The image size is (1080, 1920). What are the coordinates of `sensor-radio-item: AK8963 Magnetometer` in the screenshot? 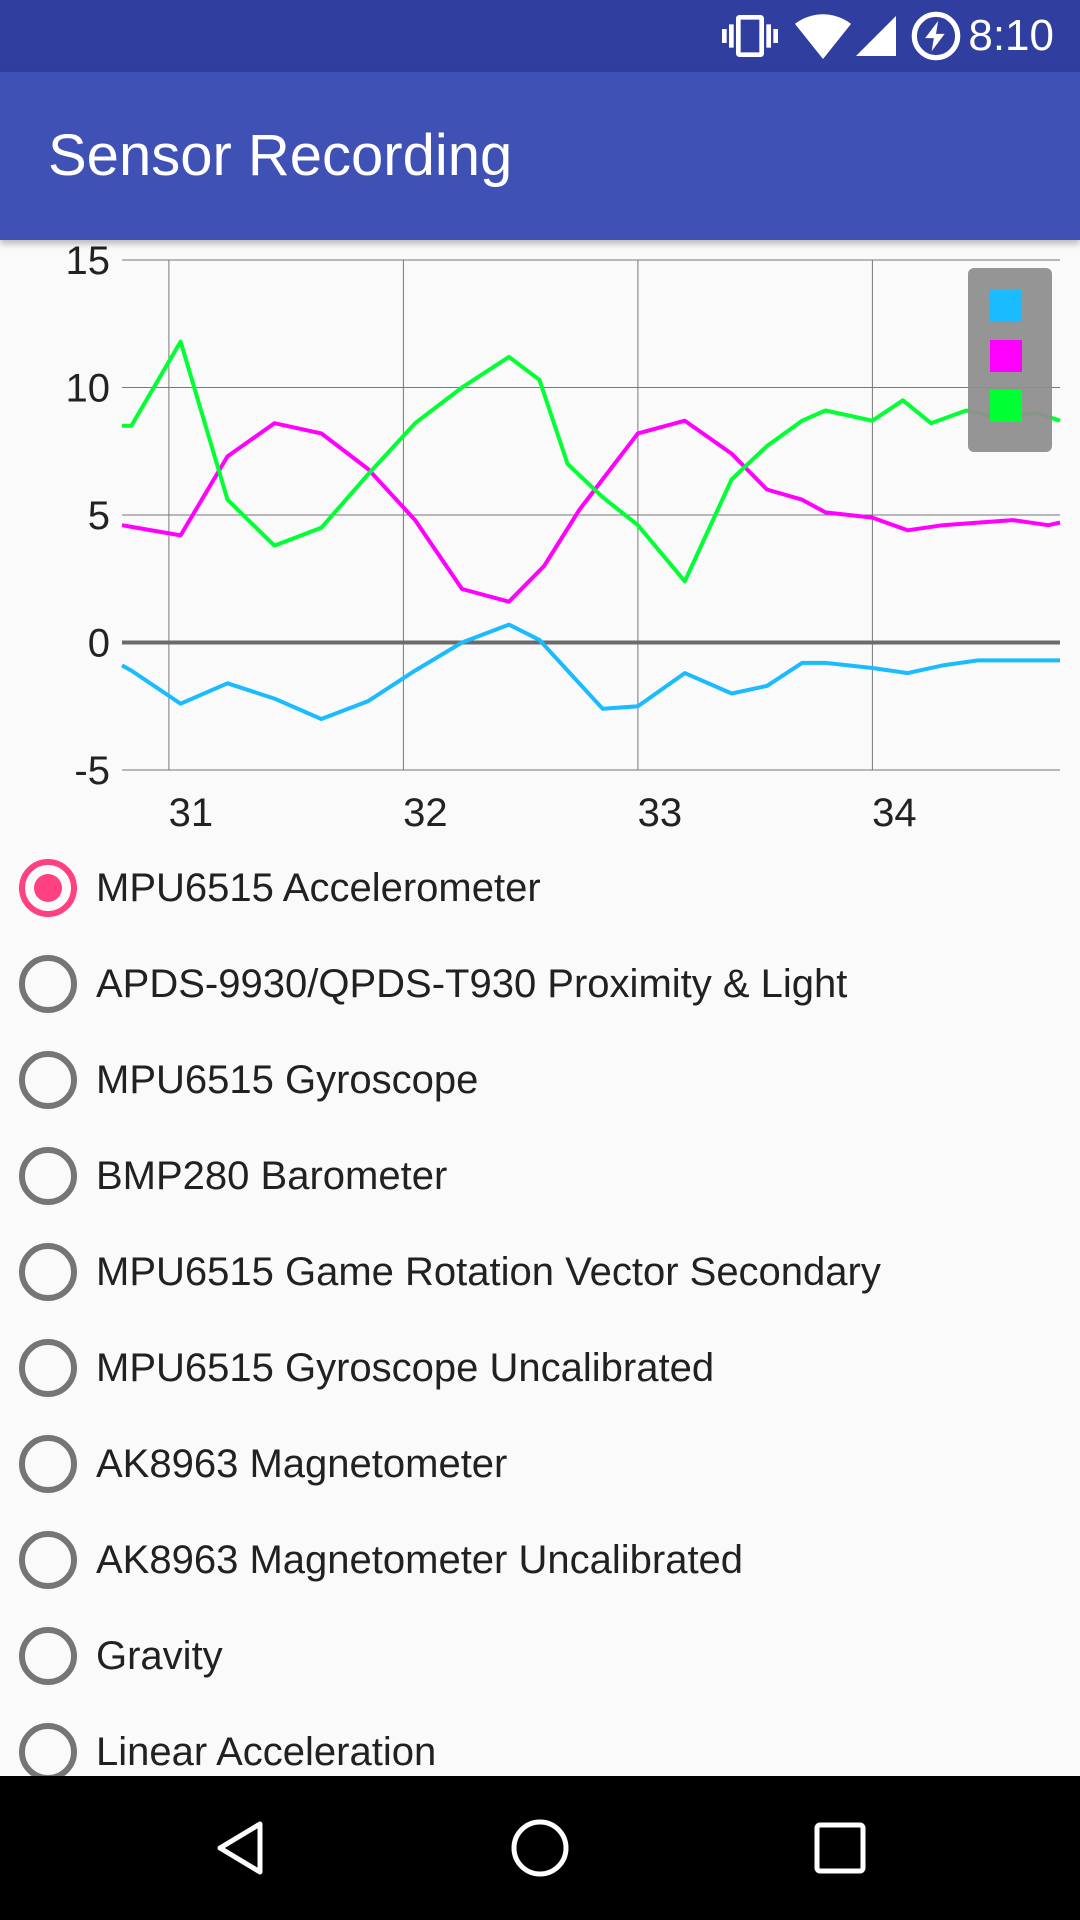 It's located at (540, 1464).